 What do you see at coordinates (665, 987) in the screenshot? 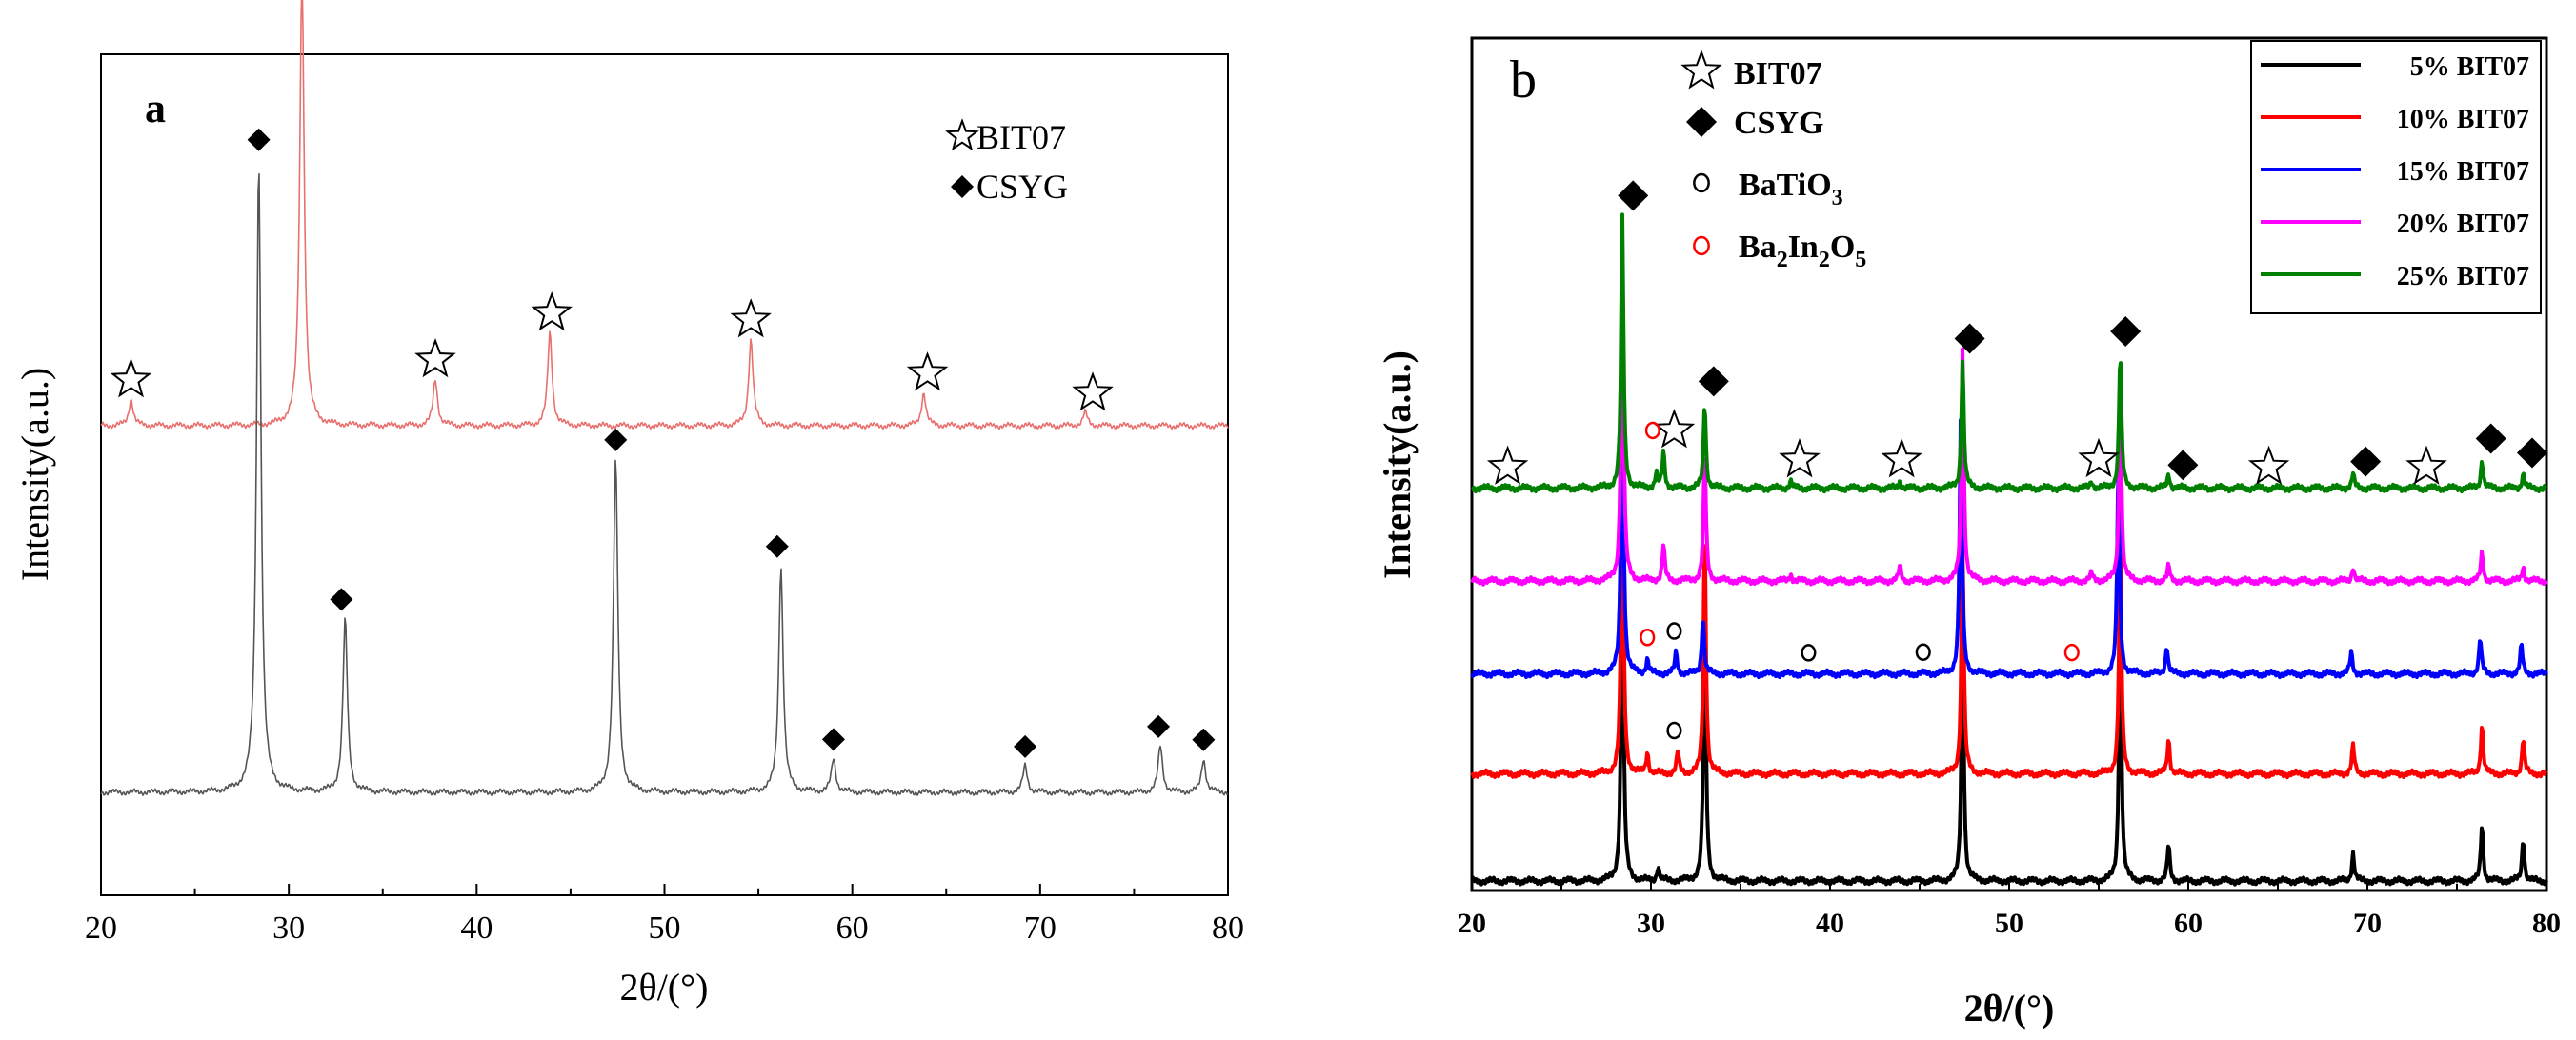
I see `panel-a-x-axis-label: 2θ/(°)` at bounding box center [665, 987].